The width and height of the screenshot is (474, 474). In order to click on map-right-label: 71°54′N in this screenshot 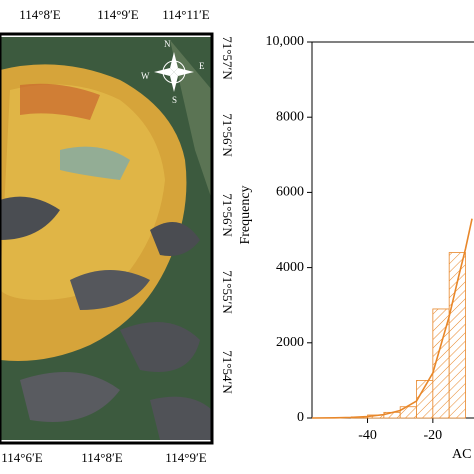, I will do `click(227, 372)`.